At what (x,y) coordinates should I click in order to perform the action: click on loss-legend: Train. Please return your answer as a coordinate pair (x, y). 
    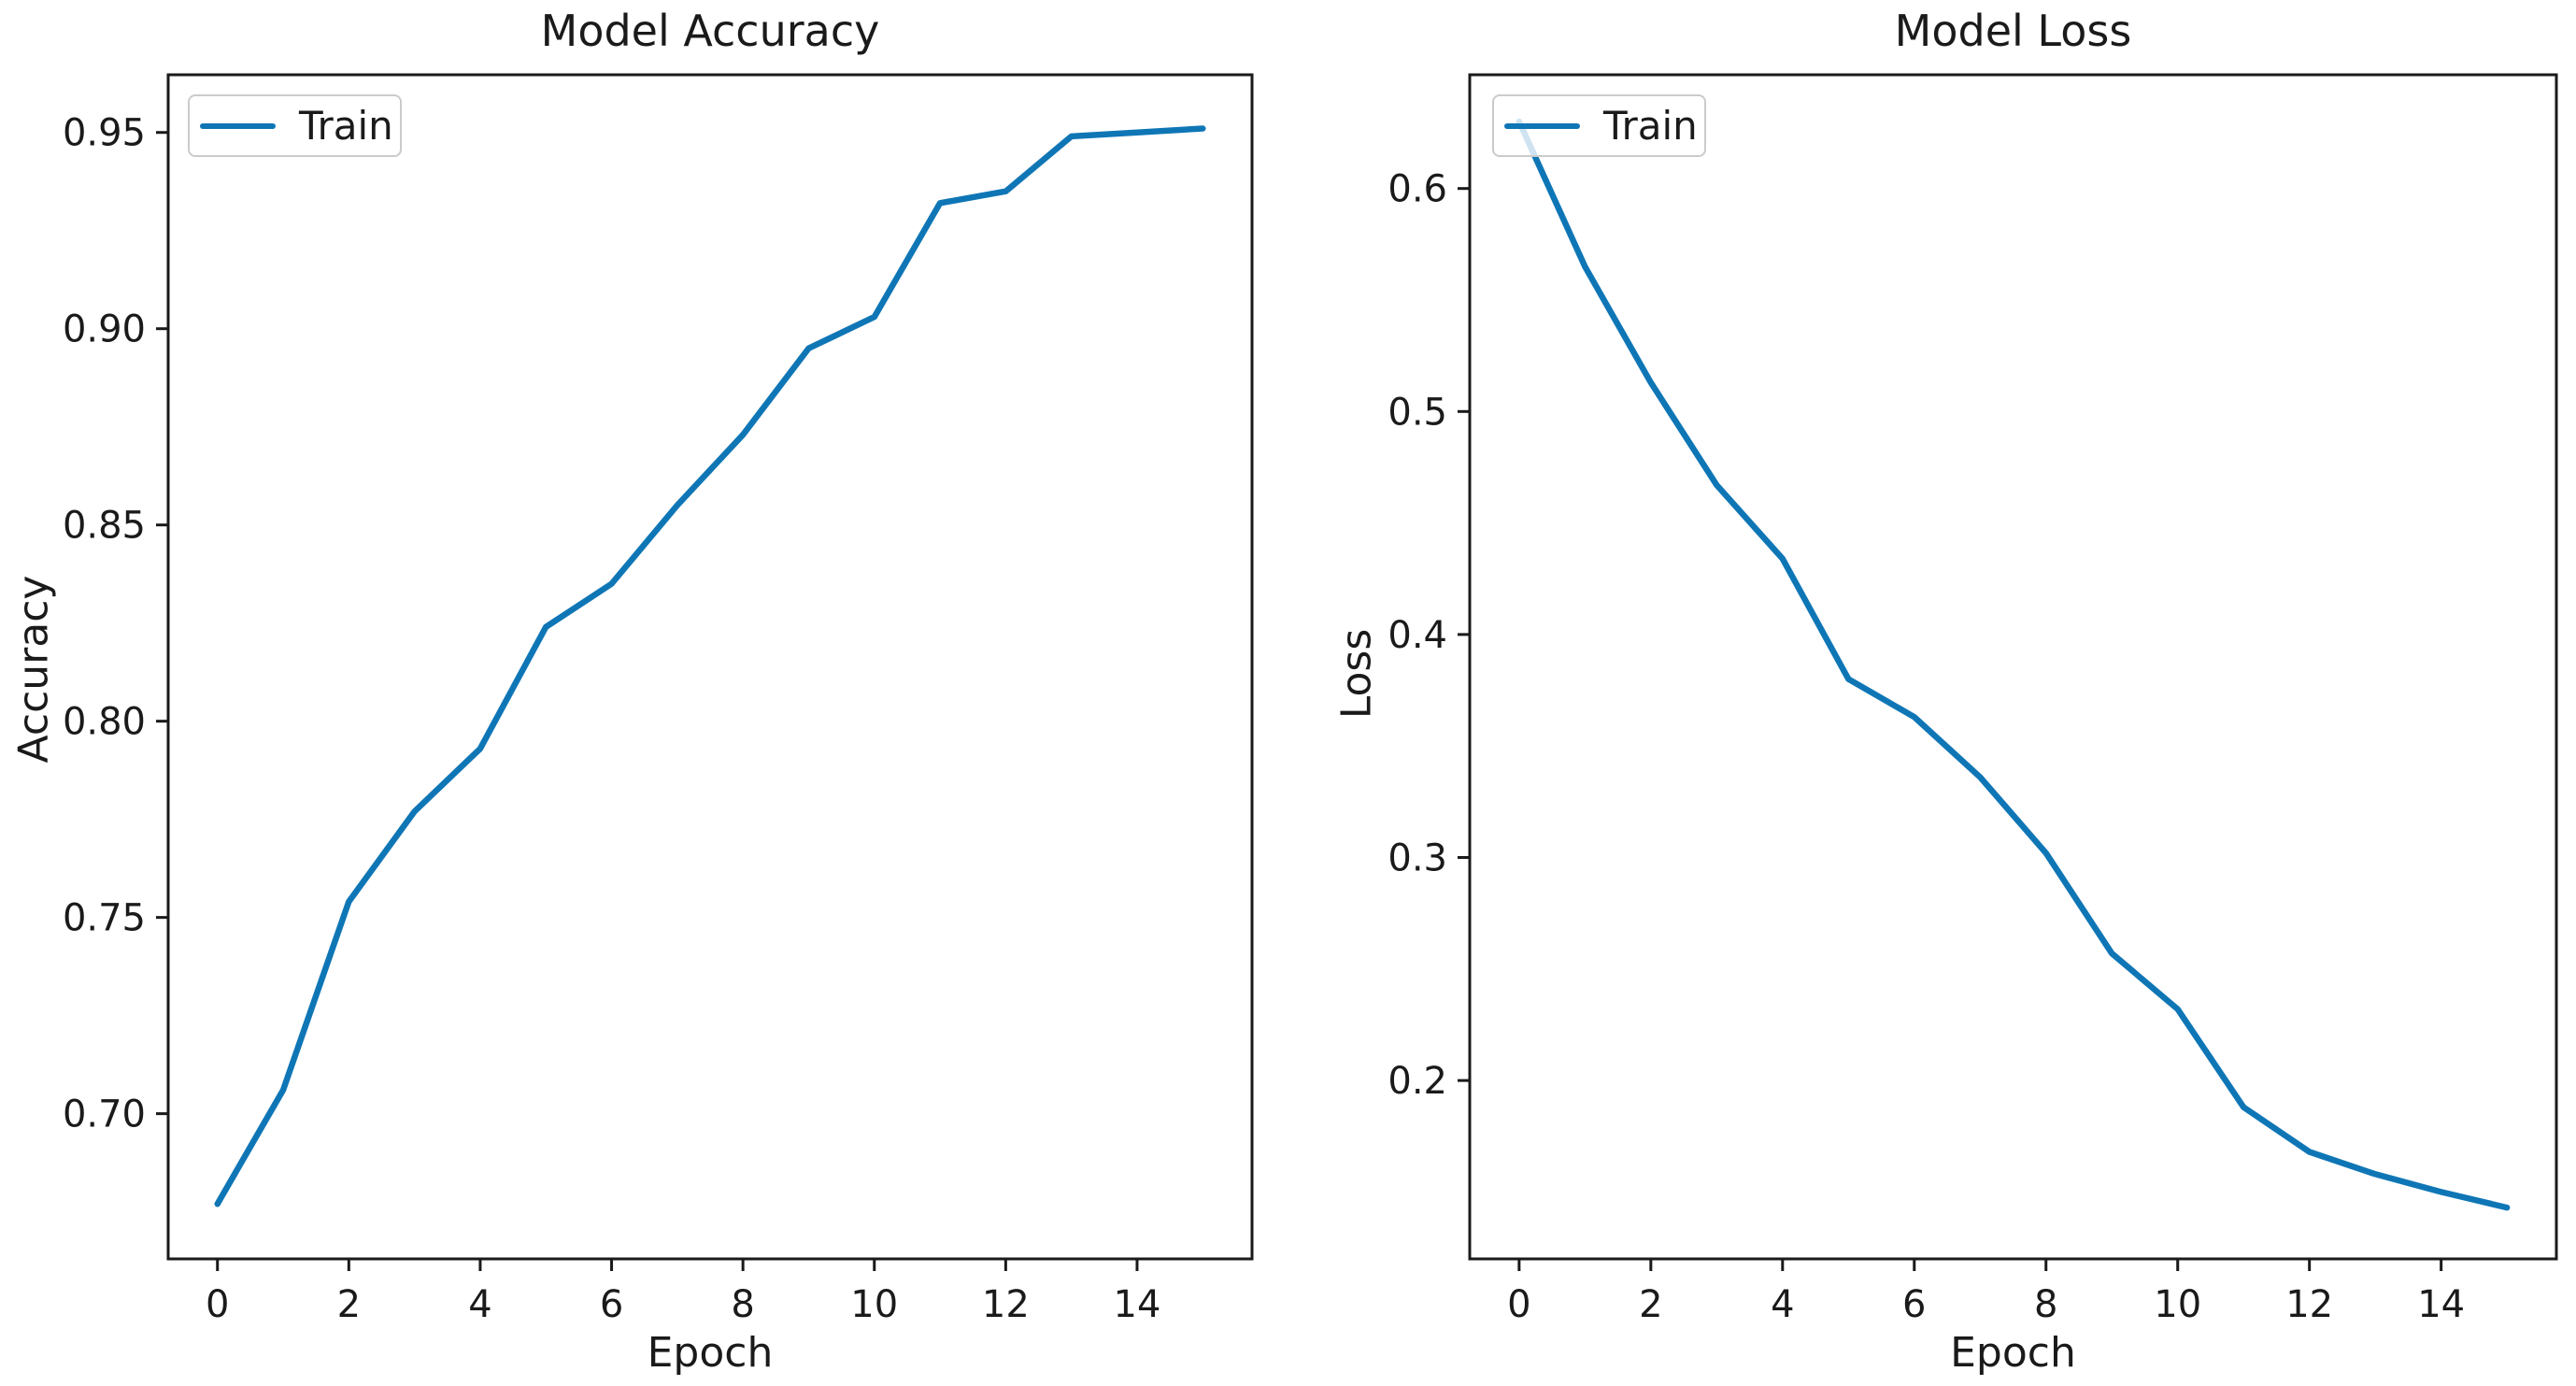
    Looking at the image, I should click on (1599, 126).